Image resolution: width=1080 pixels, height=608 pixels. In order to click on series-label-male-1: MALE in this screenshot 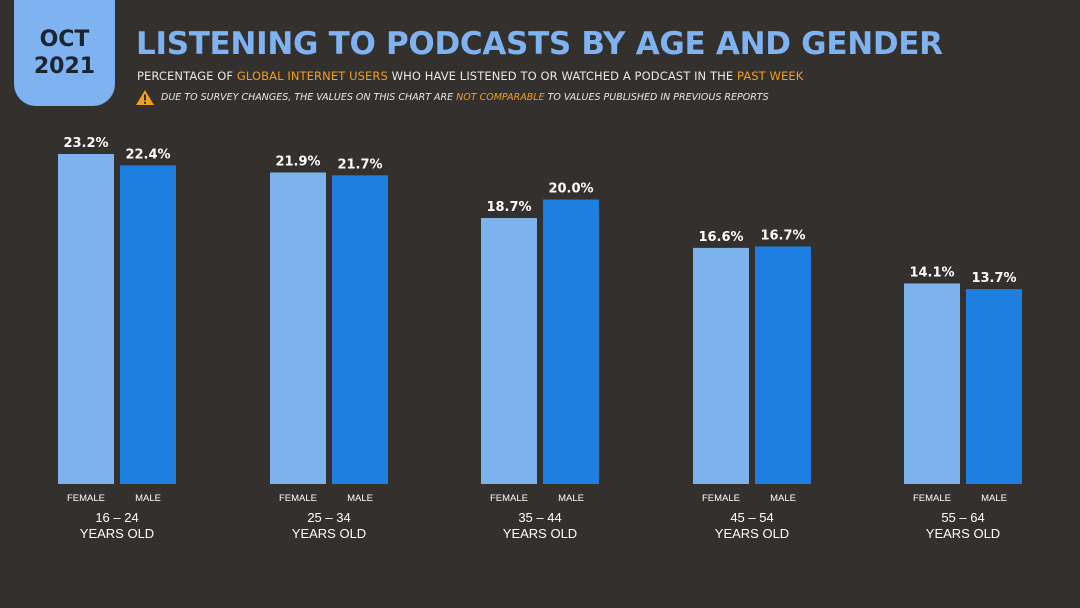, I will do `click(148, 498)`.